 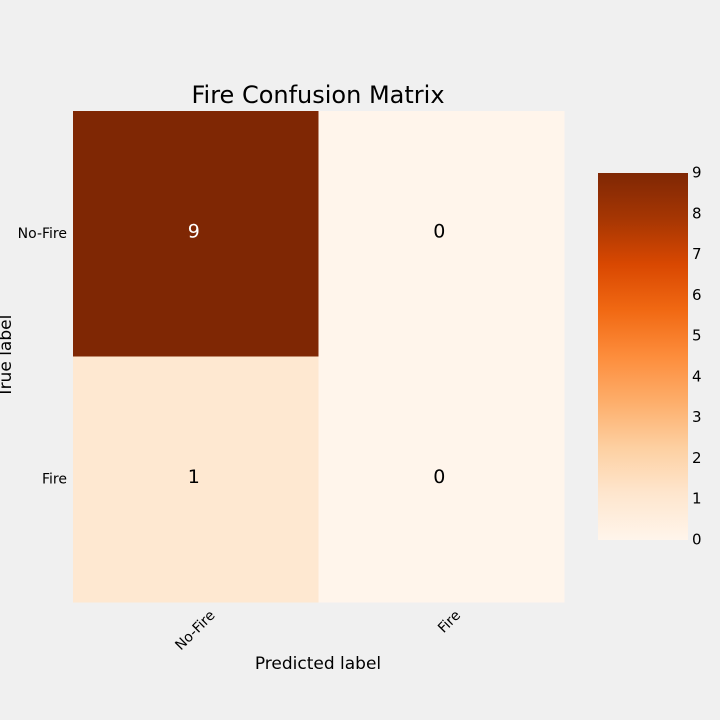 I want to click on x-tick-labels: No-Fire Fire, so click(x=318, y=631).